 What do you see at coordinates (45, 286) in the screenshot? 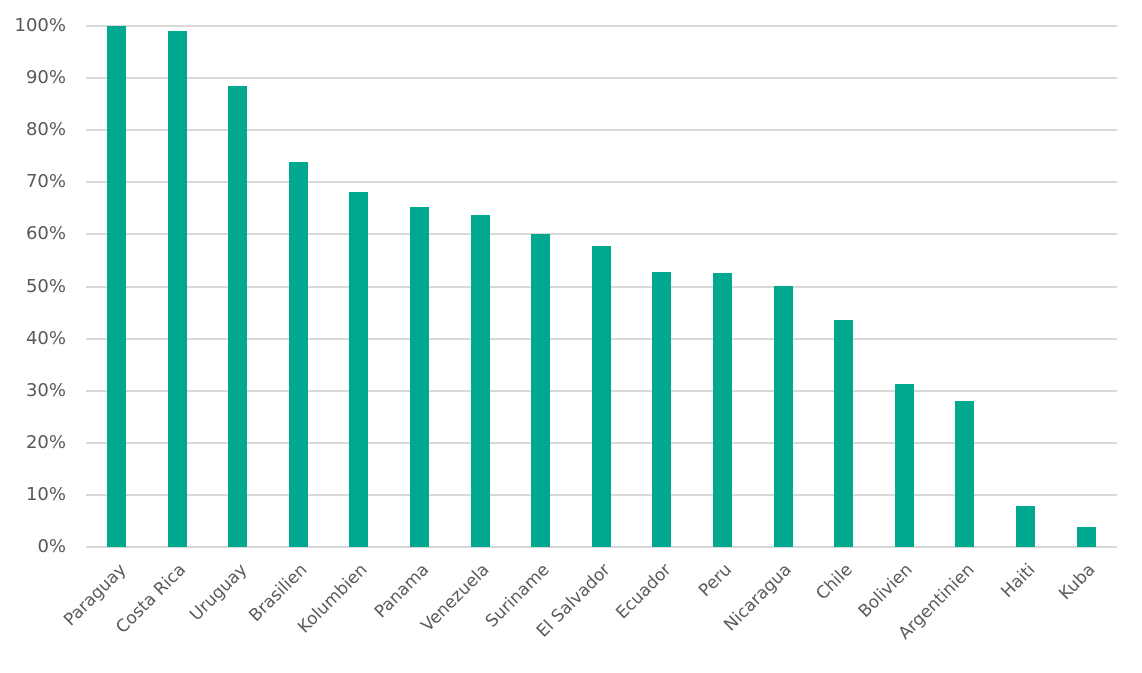
I see `y-tick-label: 50%` at bounding box center [45, 286].